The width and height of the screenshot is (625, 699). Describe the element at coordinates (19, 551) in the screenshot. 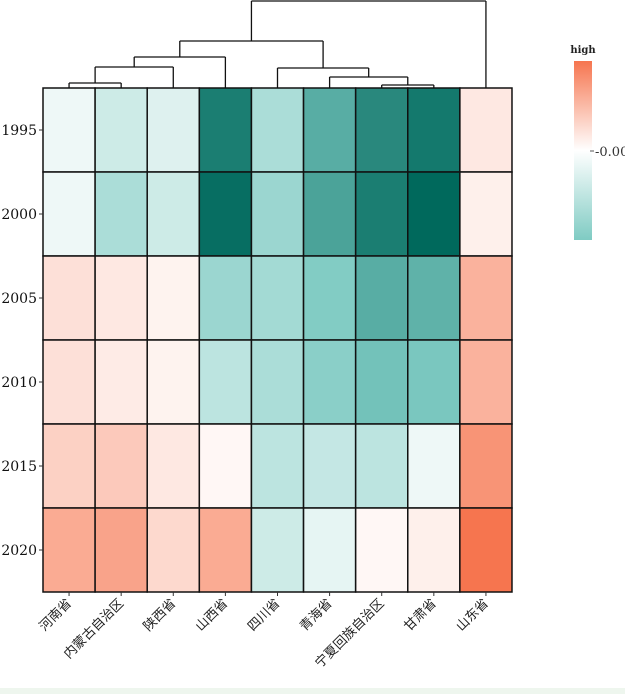

I see `row-label: 2020` at that location.